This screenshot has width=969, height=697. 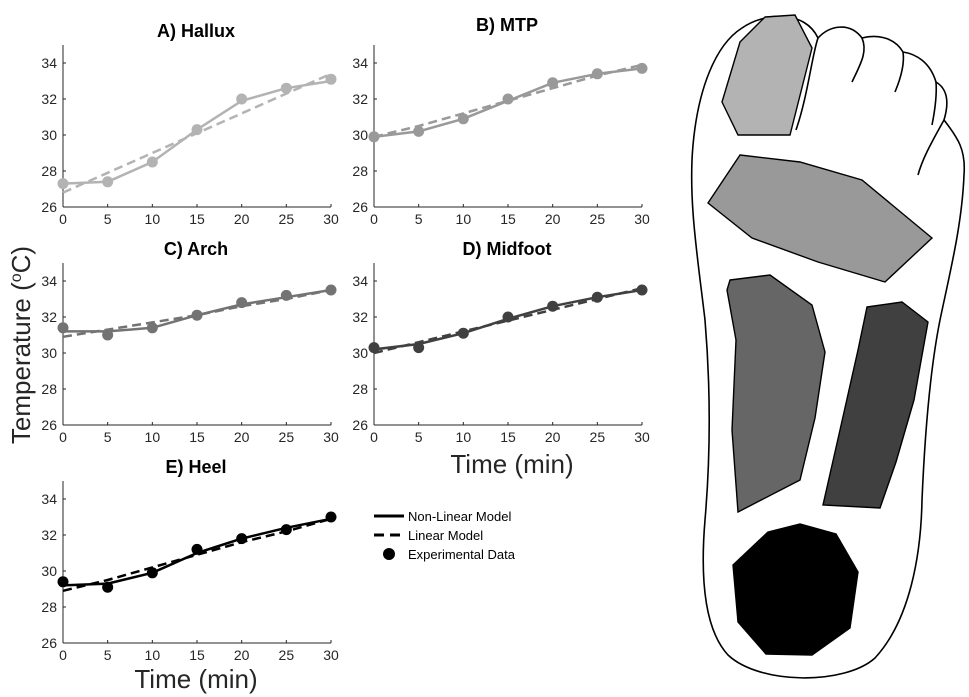 What do you see at coordinates (195, 467) in the screenshot?
I see `panel-title: E) Heel` at bounding box center [195, 467].